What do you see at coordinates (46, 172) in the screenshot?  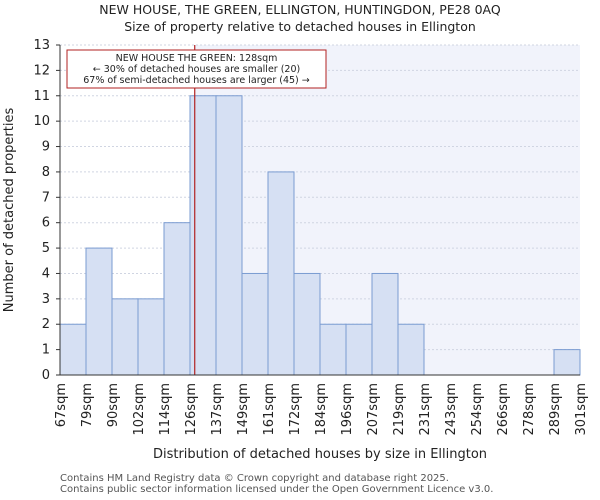 I see `y-tick-label: 8` at bounding box center [46, 172].